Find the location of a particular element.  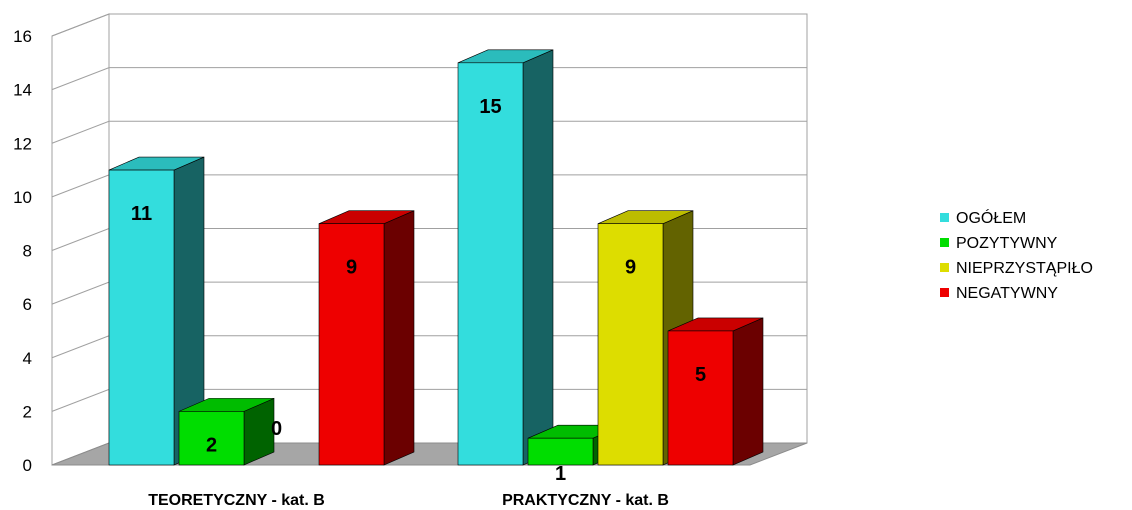

legend-label: NEGATYWNY is located at coordinates (1007, 293).